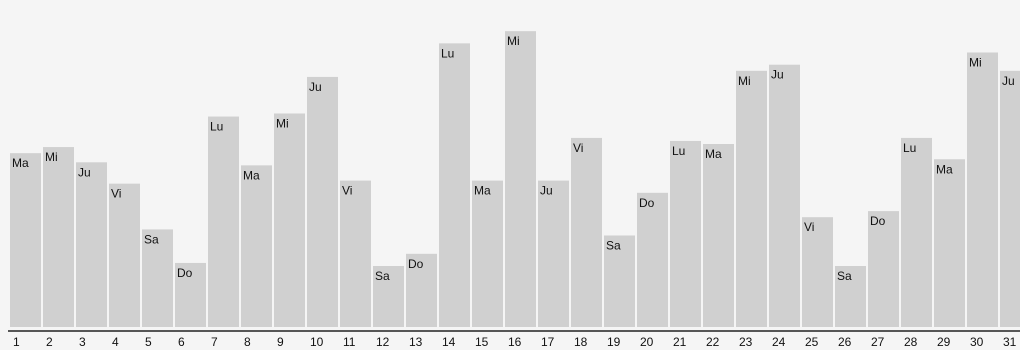 The height and width of the screenshot is (350, 1020). I want to click on x-tick-9: 9, so click(280, 342).